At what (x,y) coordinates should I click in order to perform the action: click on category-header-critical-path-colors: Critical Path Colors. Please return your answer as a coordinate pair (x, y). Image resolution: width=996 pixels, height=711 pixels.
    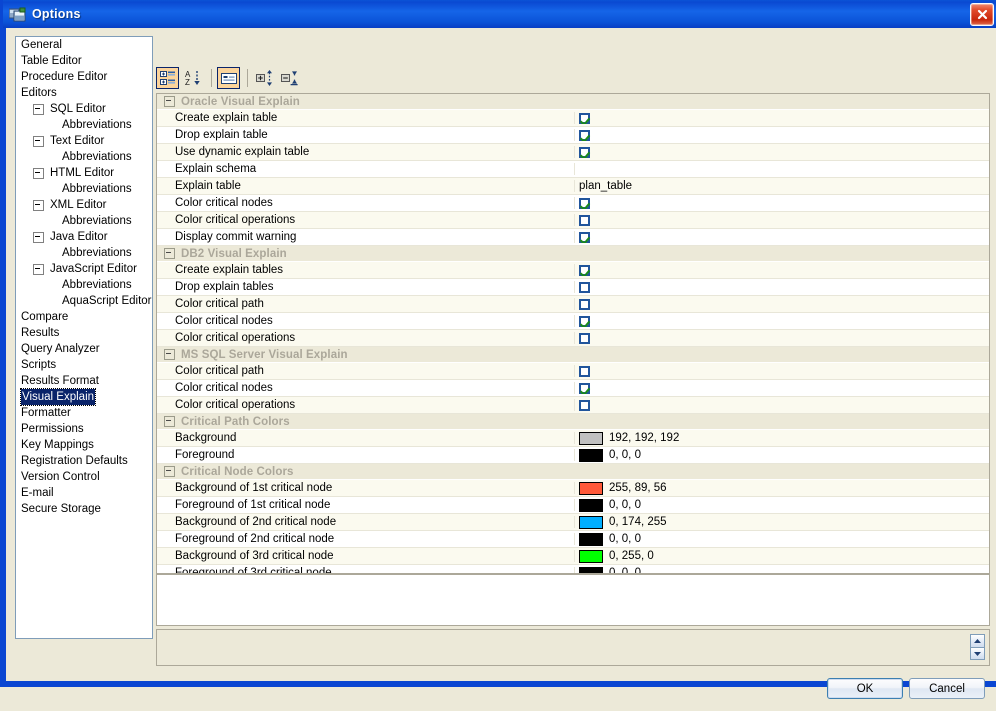
    Looking at the image, I should click on (573, 422).